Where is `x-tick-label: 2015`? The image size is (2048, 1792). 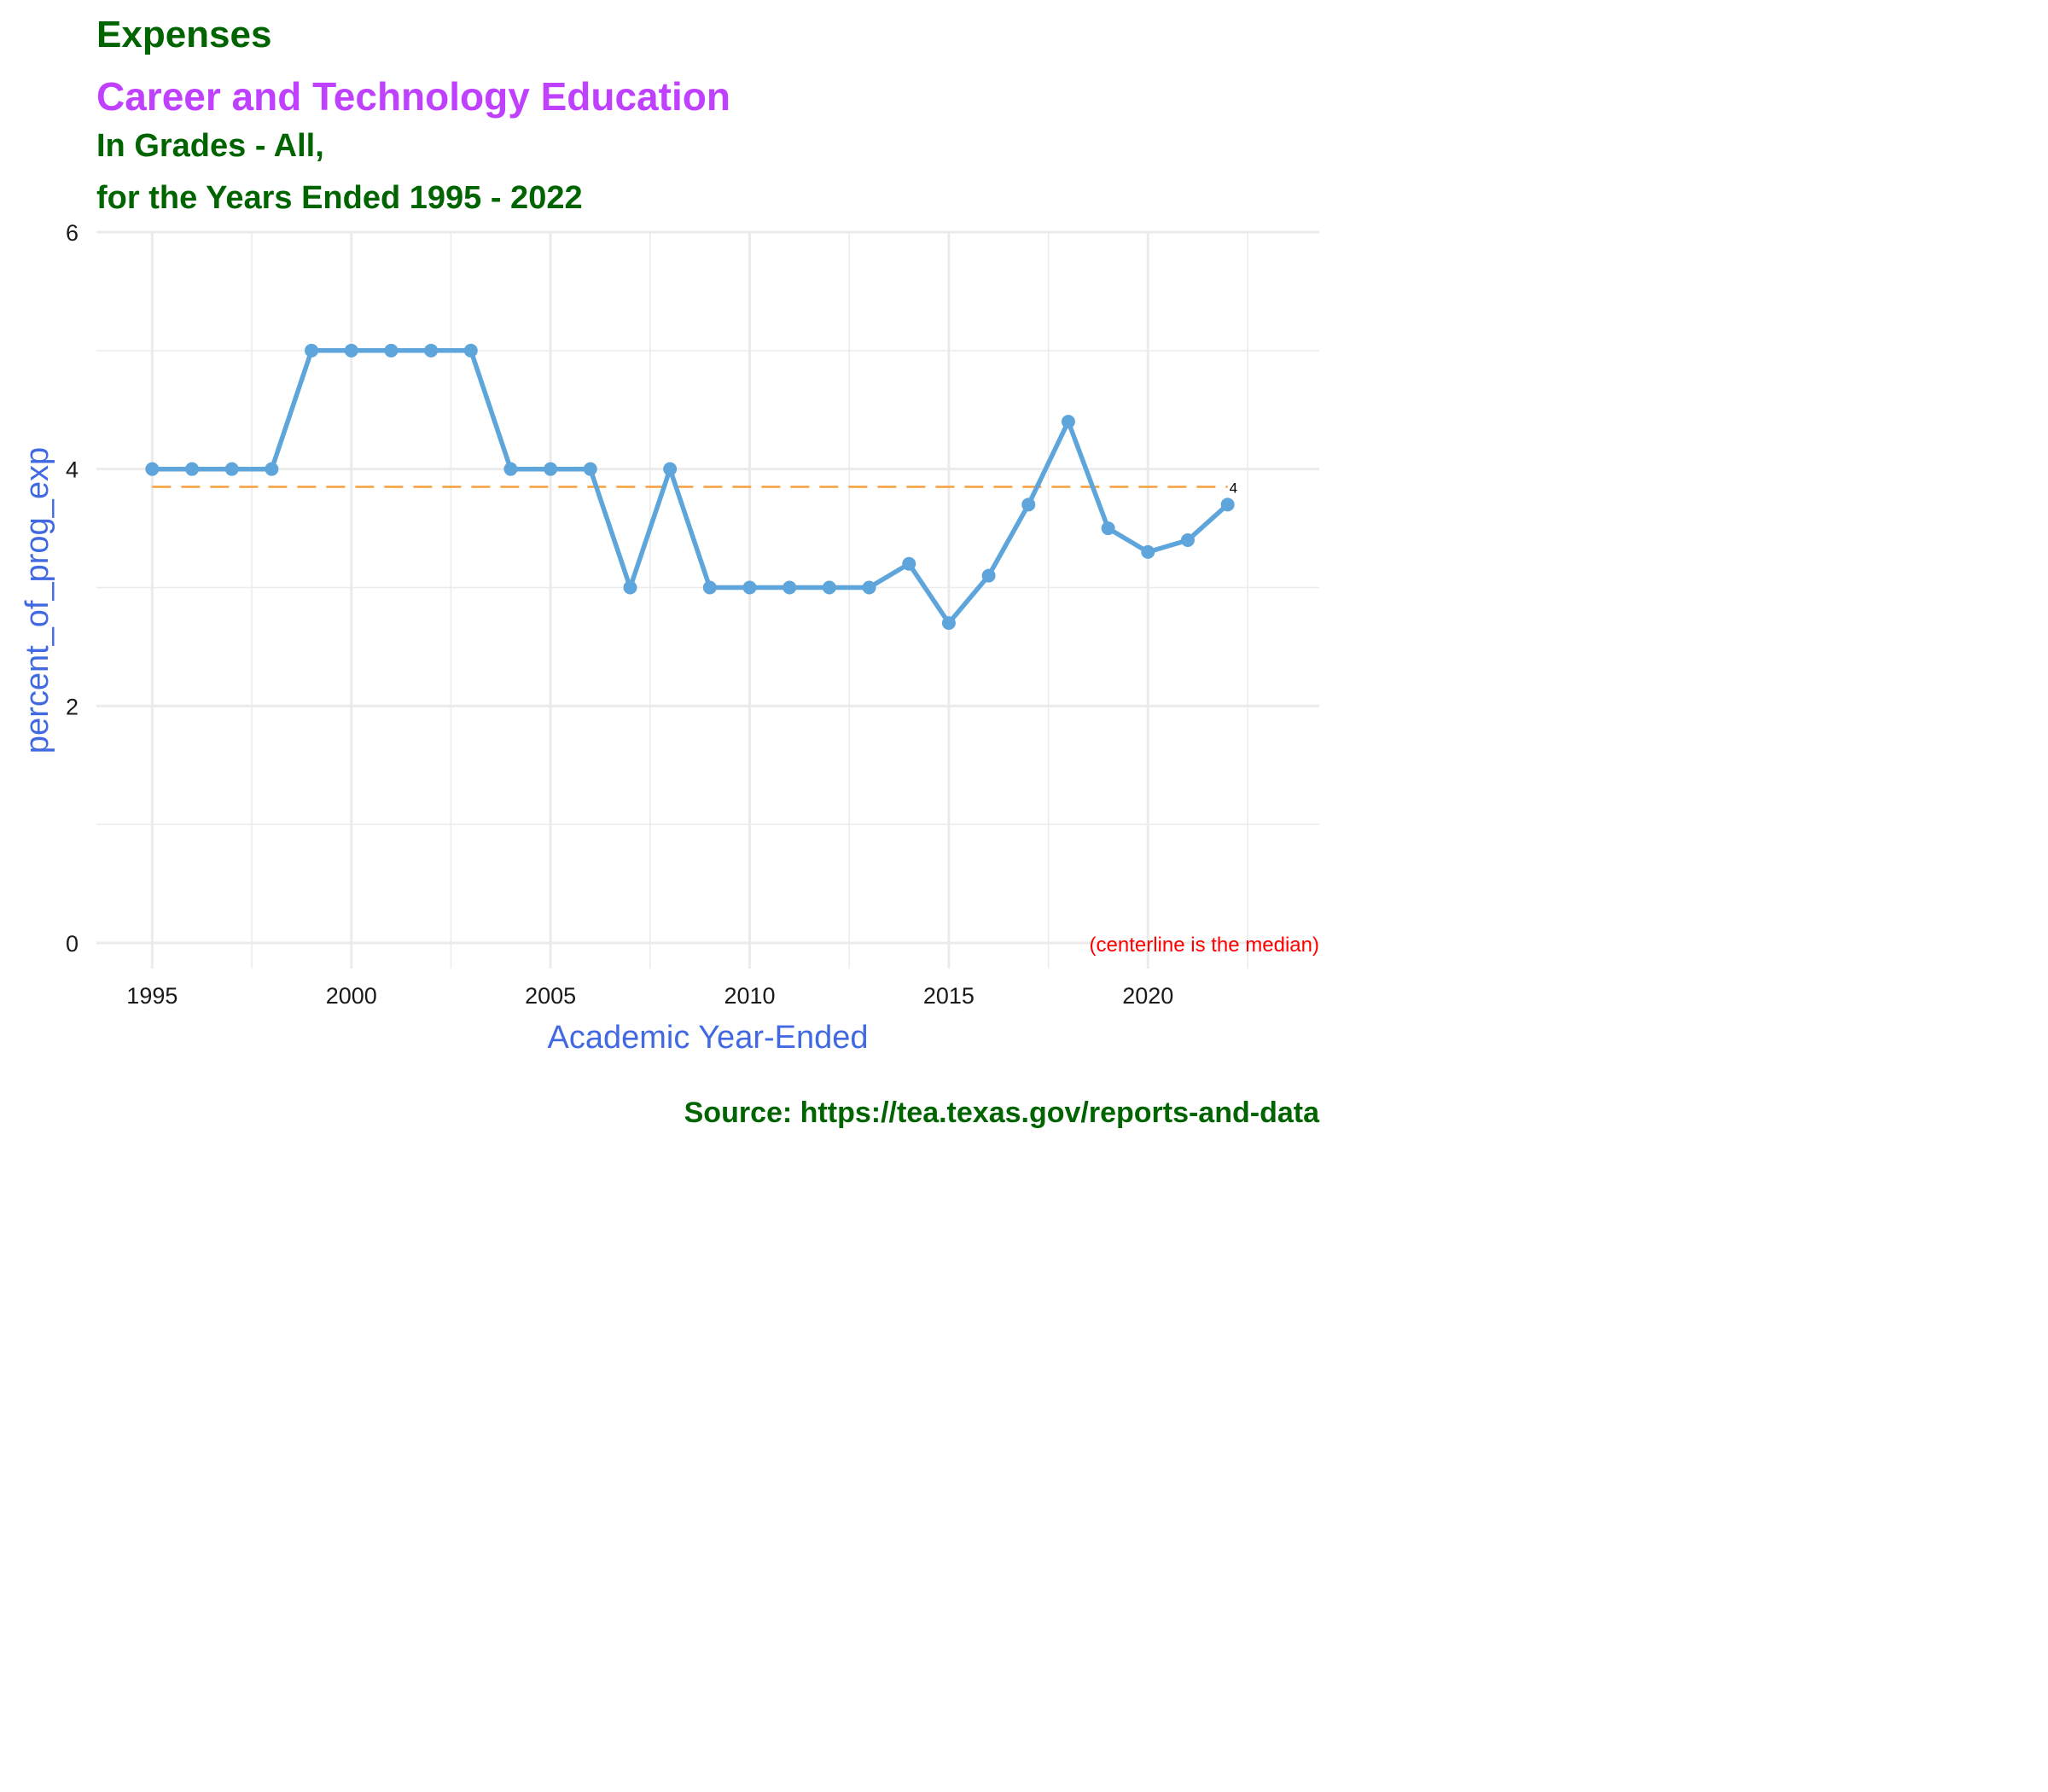
x-tick-label: 2015 is located at coordinates (949, 996).